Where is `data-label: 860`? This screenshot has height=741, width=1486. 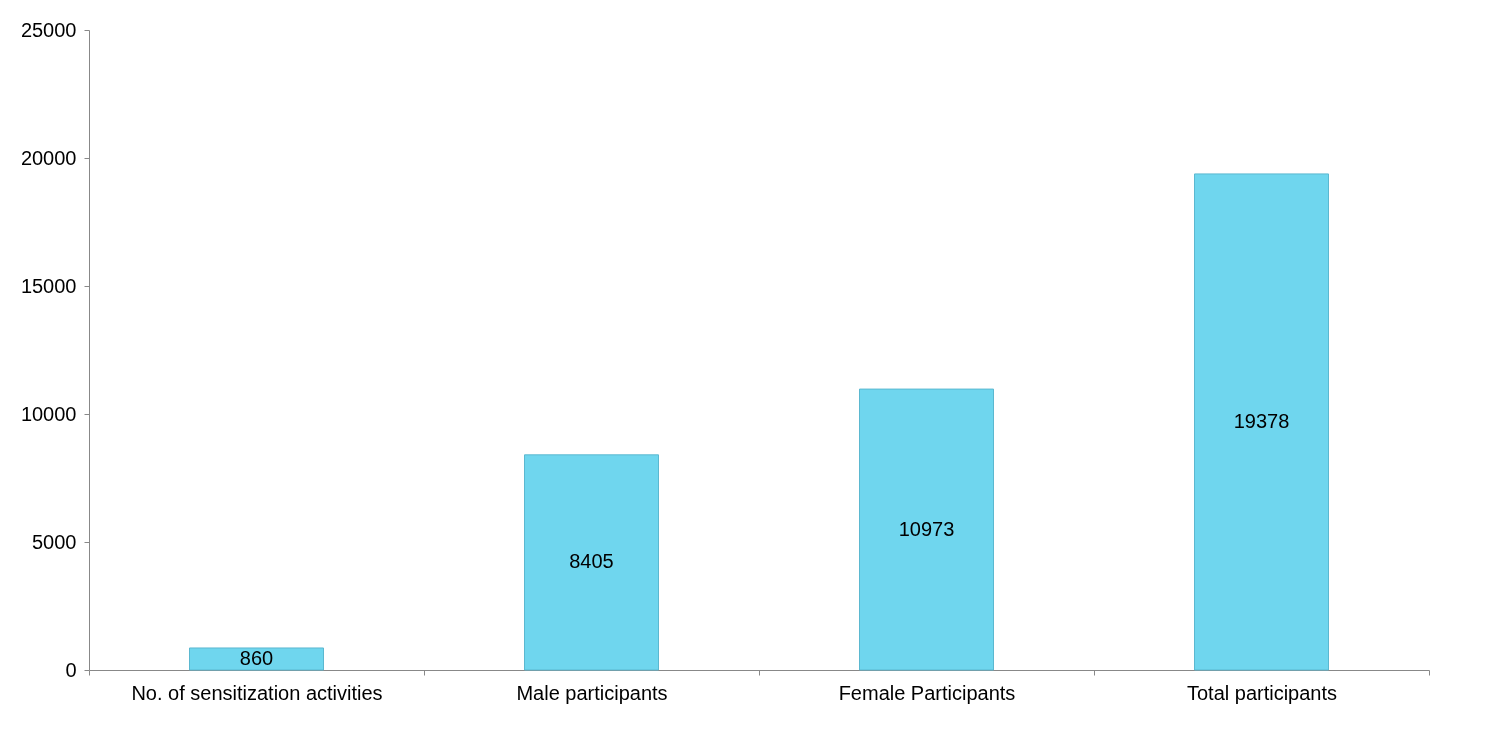 data-label: 860 is located at coordinates (256, 657).